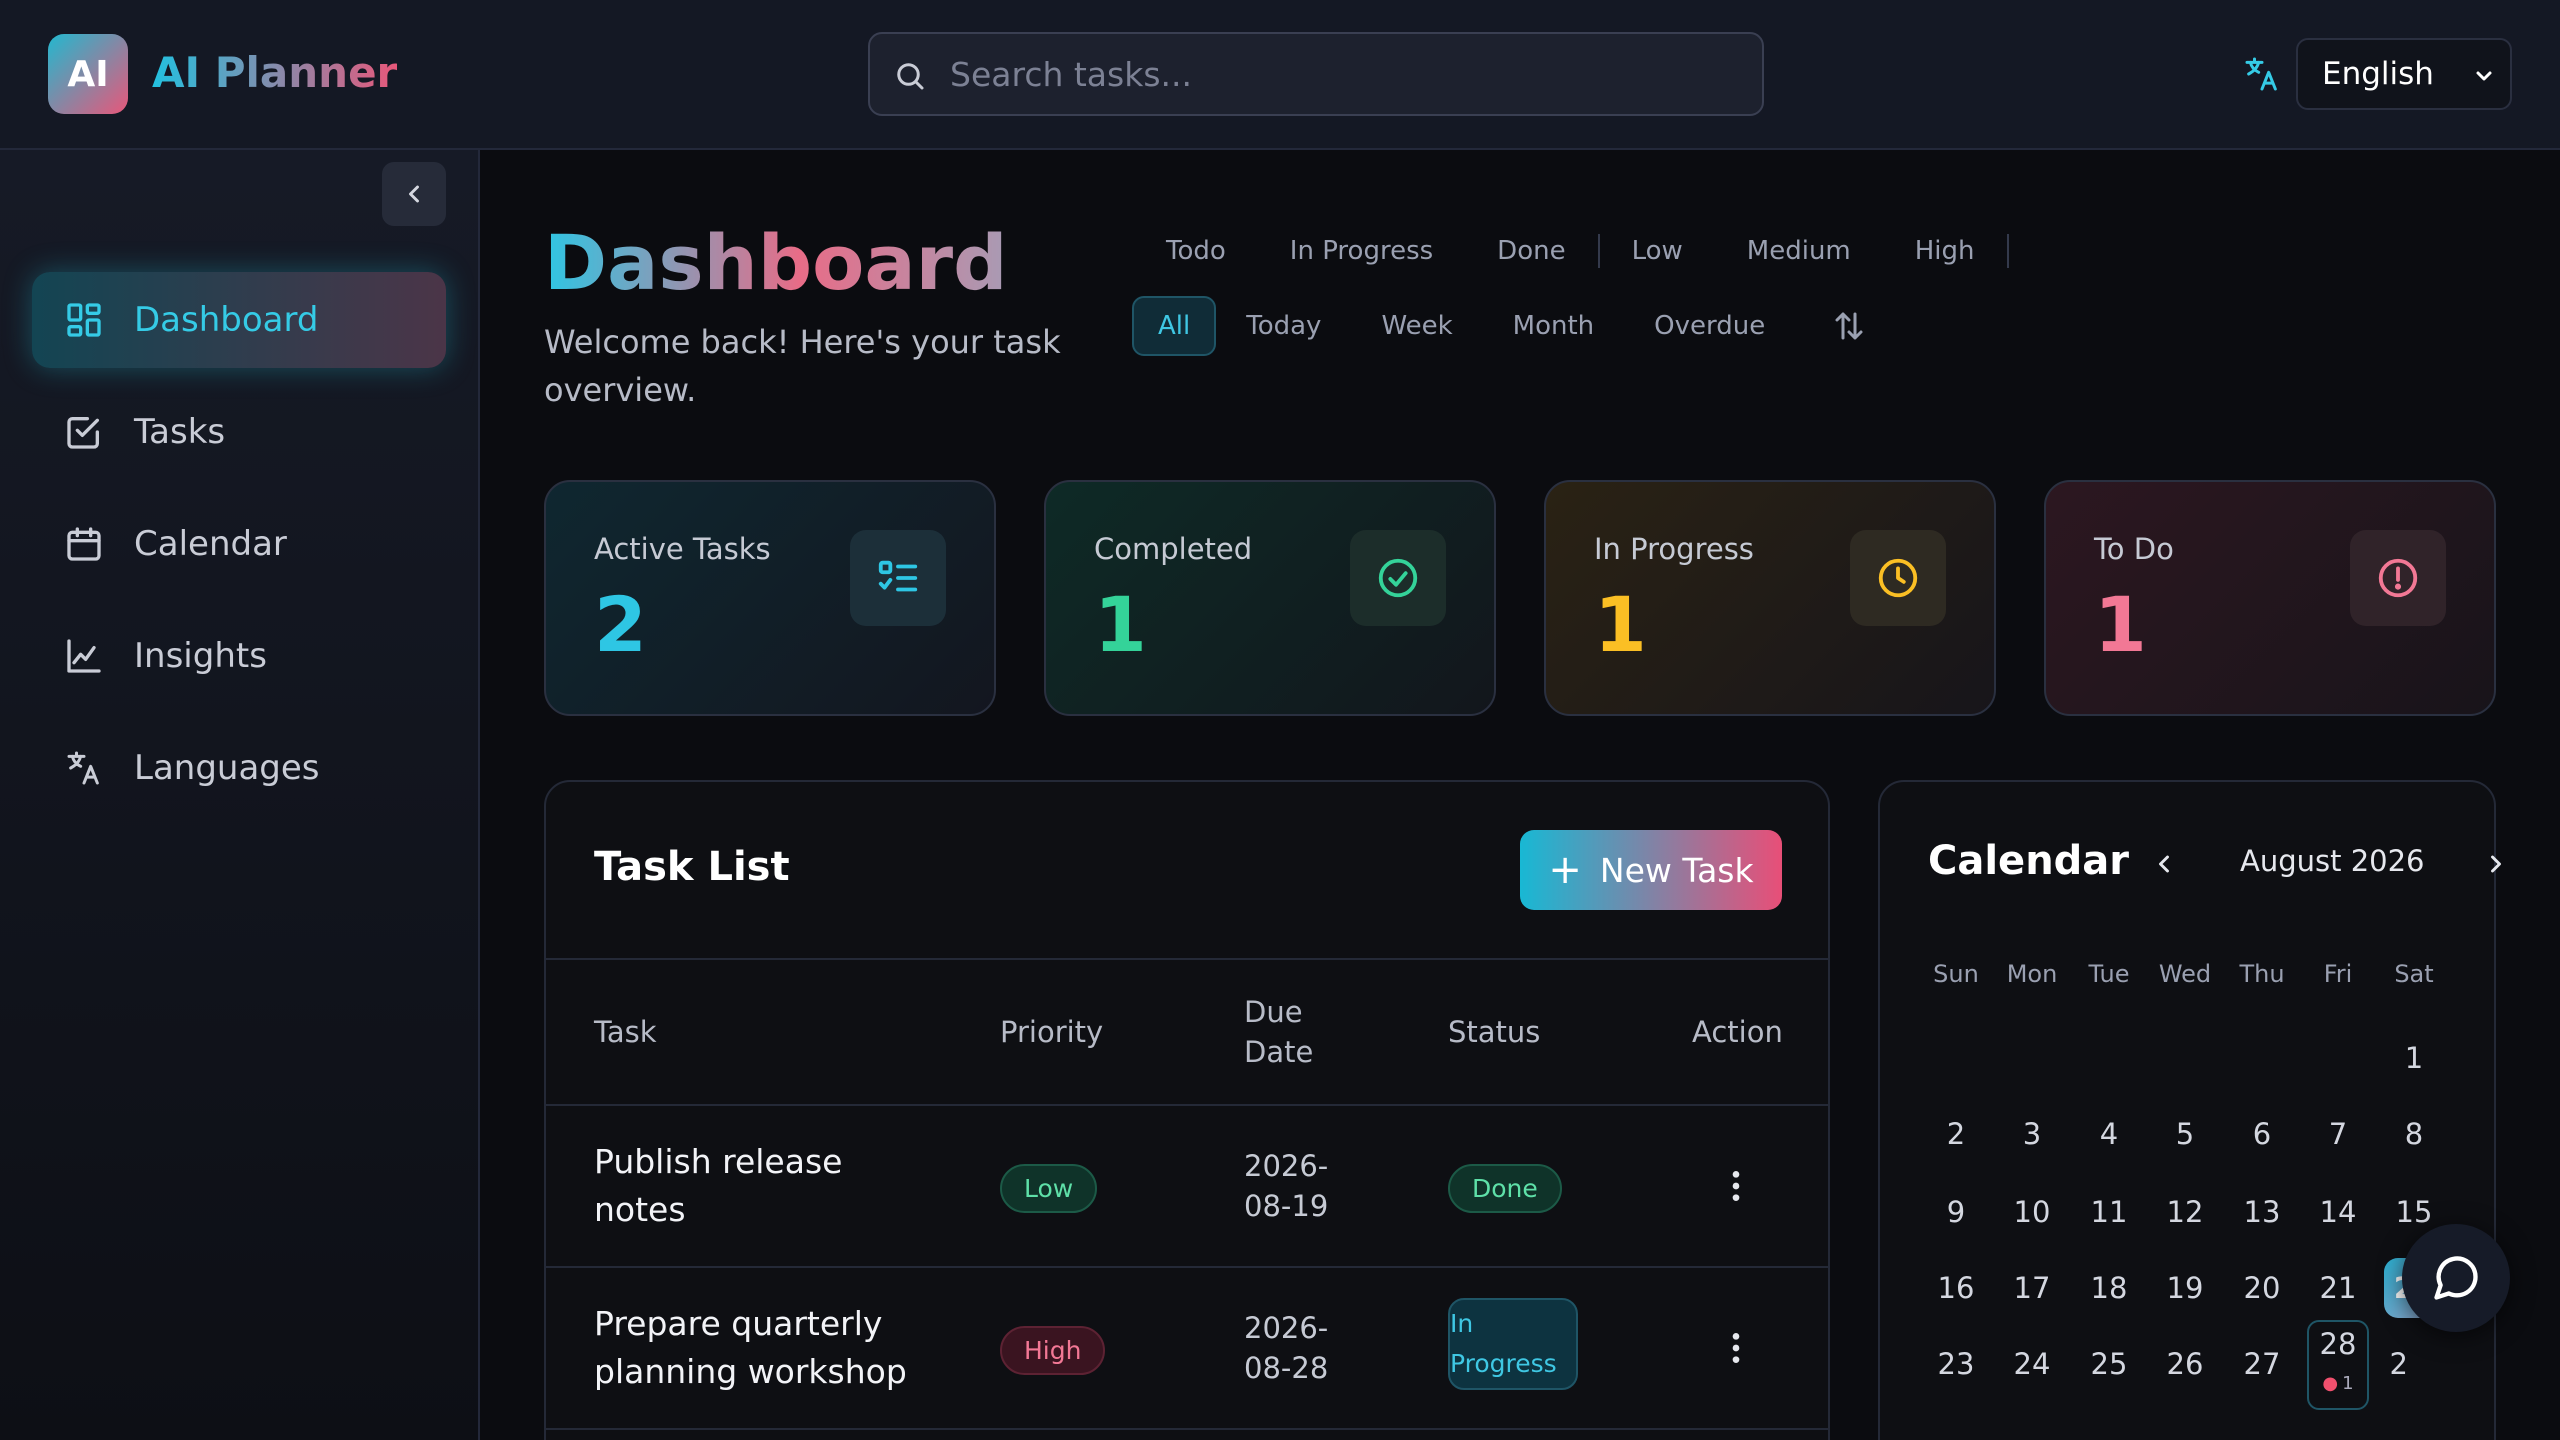 The height and width of the screenshot is (1440, 2560). I want to click on calendar-day: 3, so click(2032, 1134).